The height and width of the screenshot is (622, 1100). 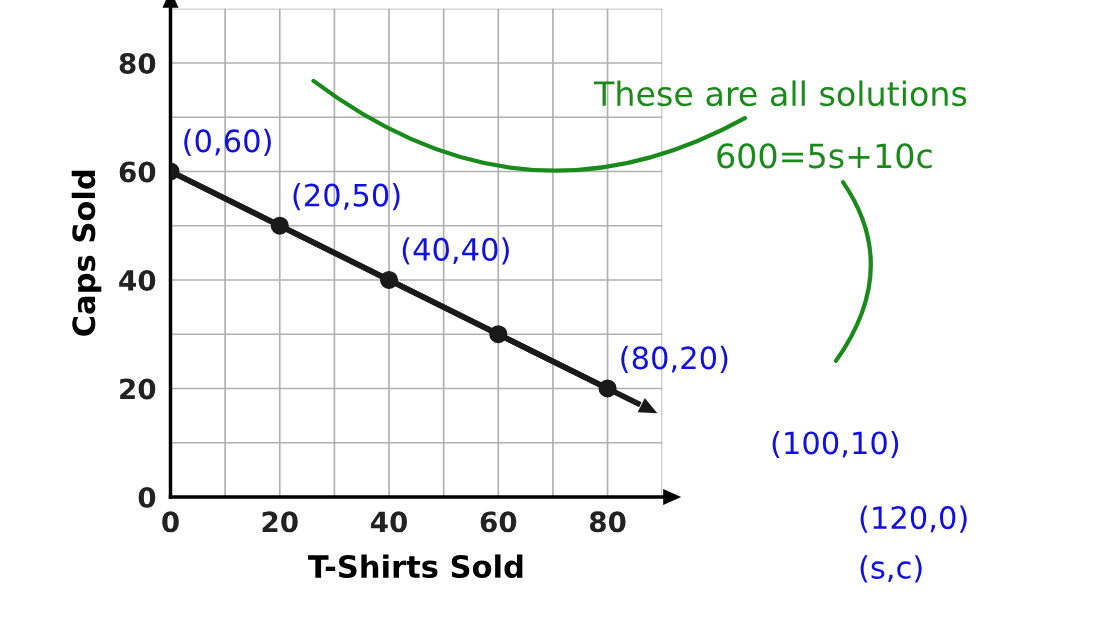 I want to click on x-tick-label: 80, so click(x=607, y=522).